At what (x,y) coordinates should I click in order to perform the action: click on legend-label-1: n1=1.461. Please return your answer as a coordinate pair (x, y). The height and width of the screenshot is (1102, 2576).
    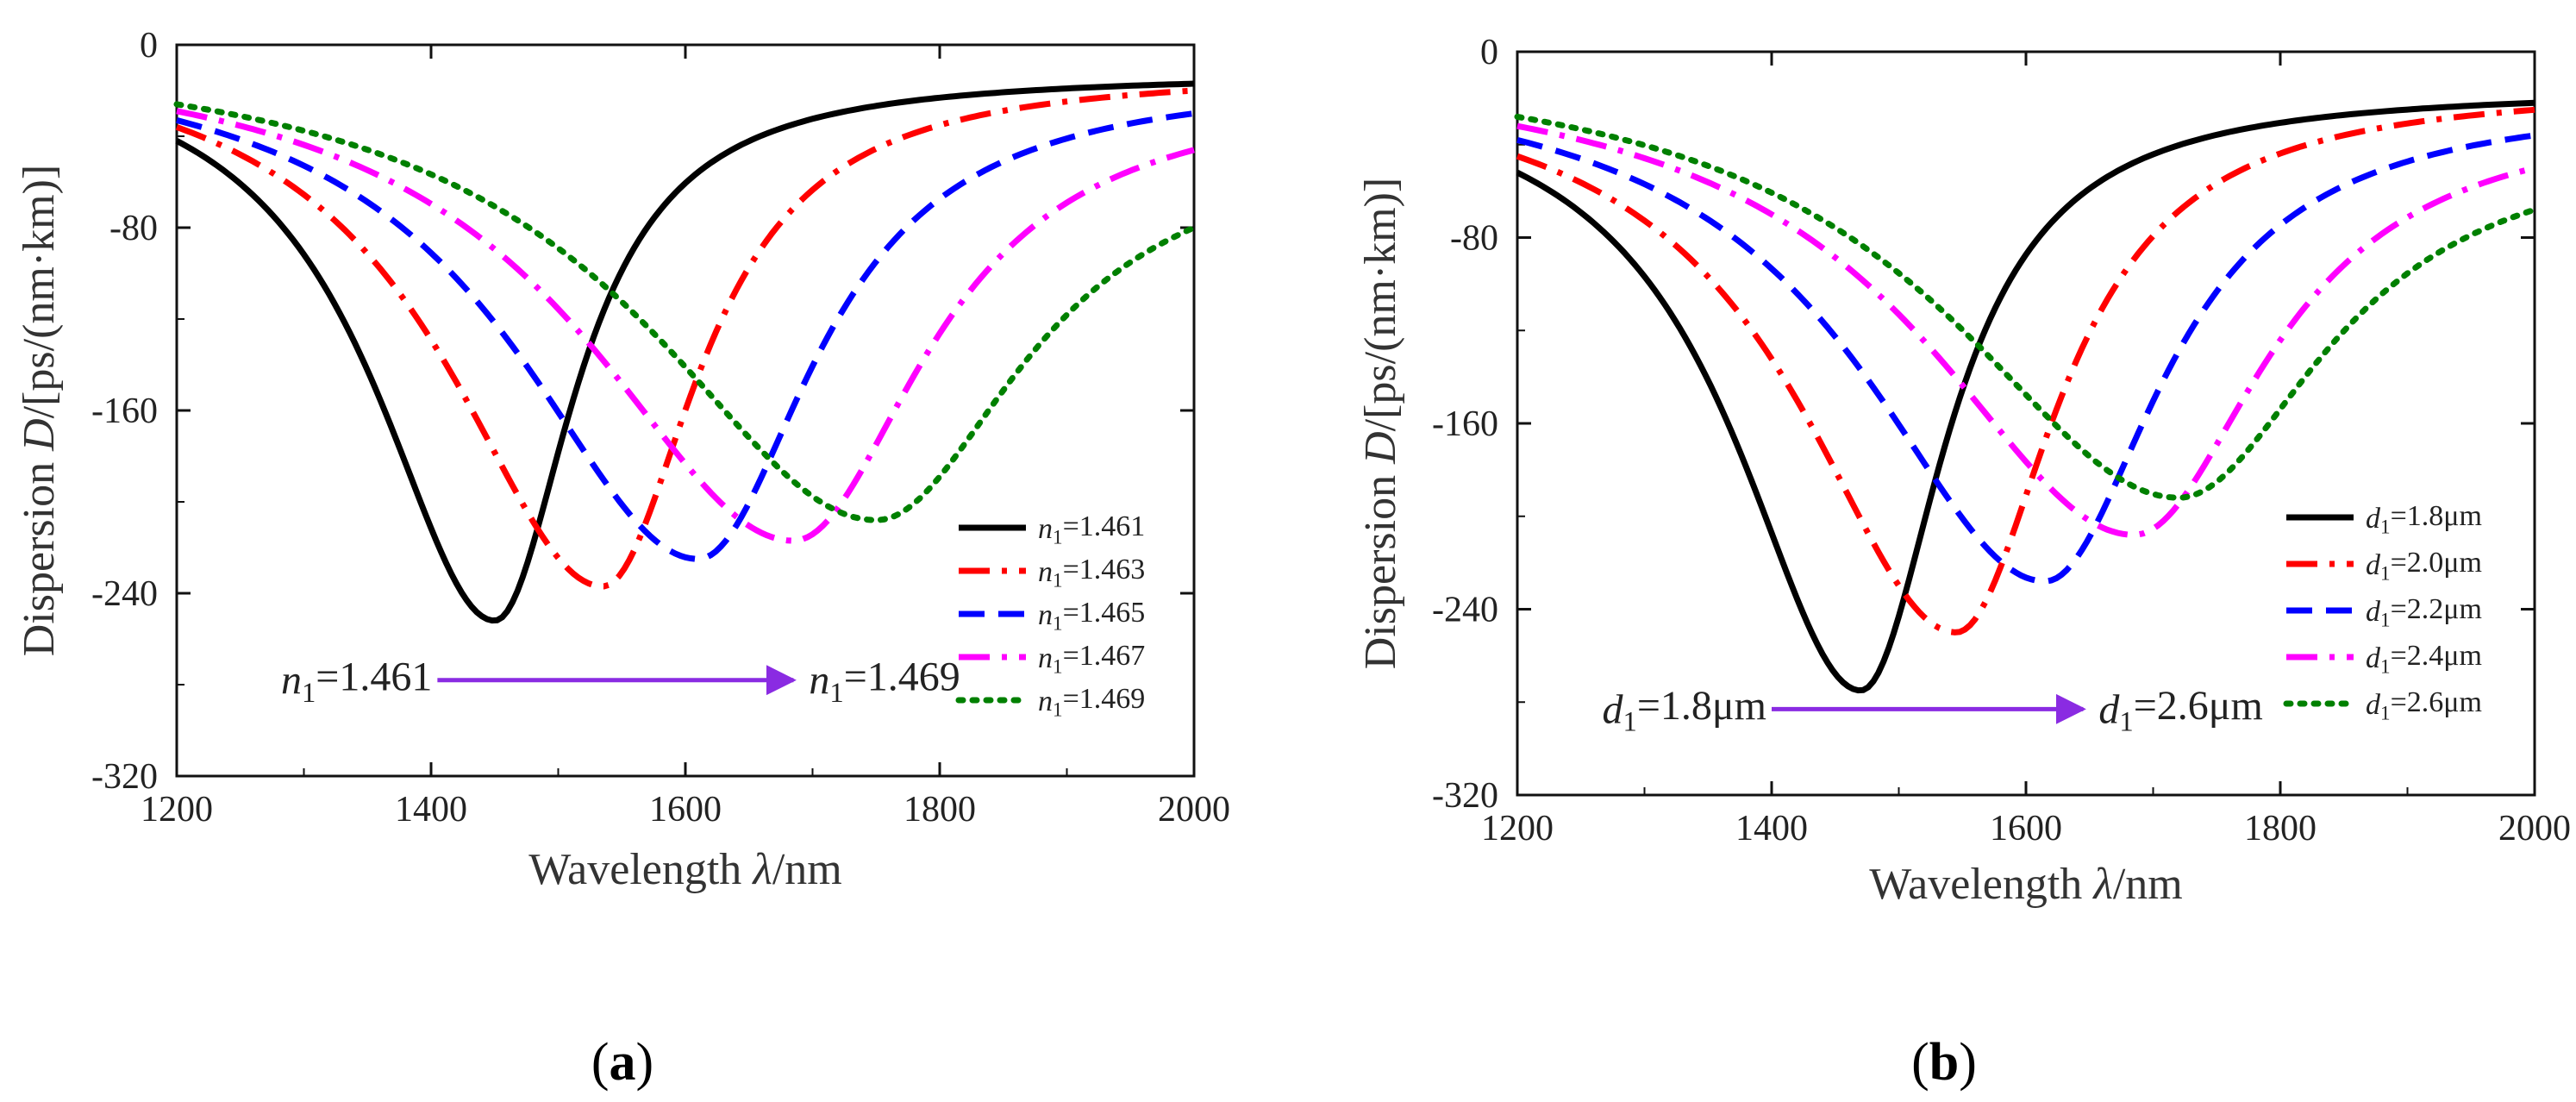
    Looking at the image, I should click on (1091, 529).